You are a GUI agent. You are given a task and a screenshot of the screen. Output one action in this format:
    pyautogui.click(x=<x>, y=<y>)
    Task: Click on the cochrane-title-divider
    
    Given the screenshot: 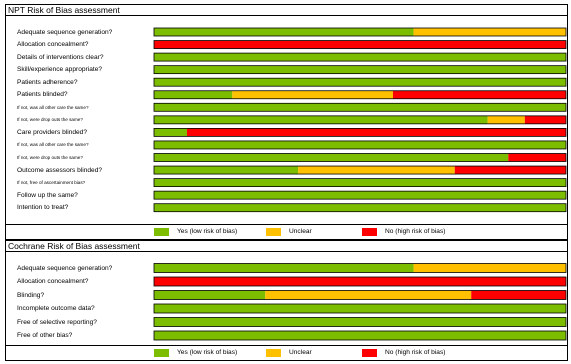 What is the action you would take?
    pyautogui.click(x=286, y=251)
    